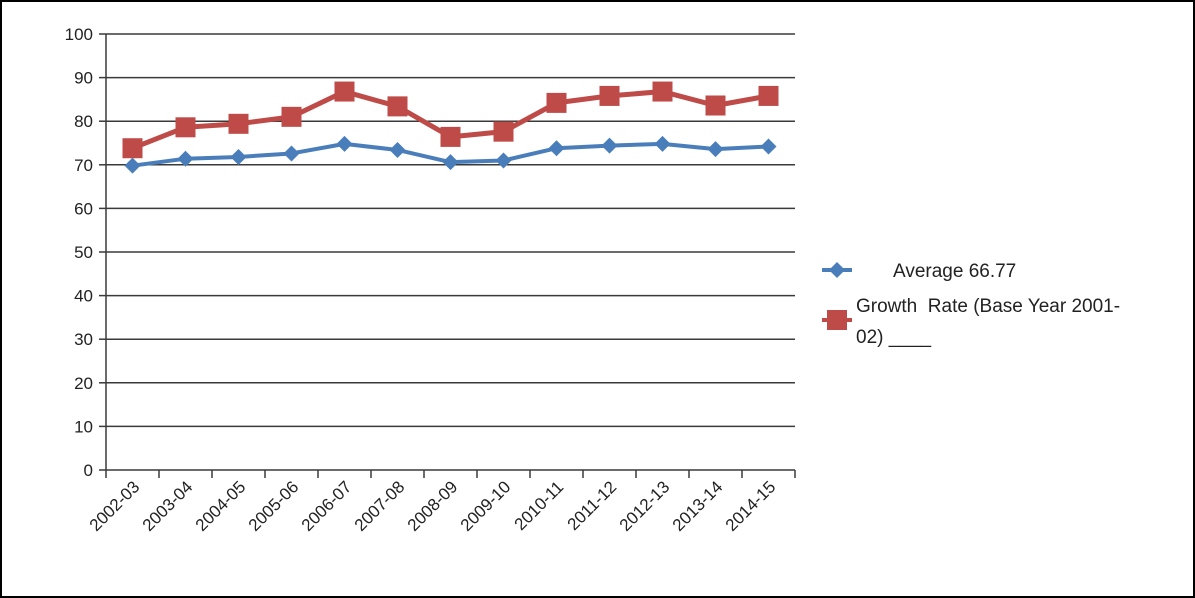  What do you see at coordinates (751, 506) in the screenshot?
I see `x-tick-label: 2014-15` at bounding box center [751, 506].